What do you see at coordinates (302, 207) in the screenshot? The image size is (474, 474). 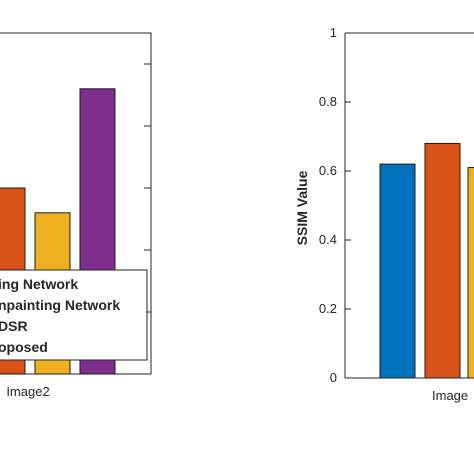 I see `right-y-axis-label: SSIM Value` at bounding box center [302, 207].